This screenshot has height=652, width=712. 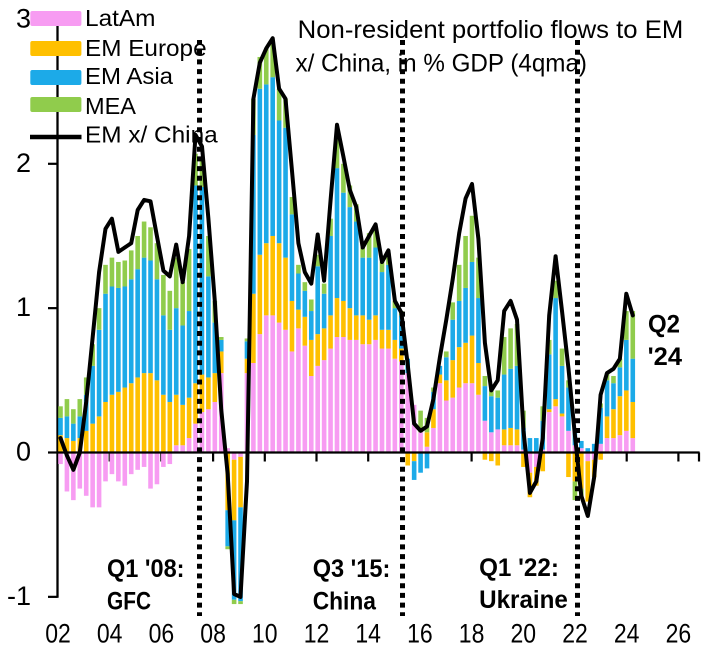 What do you see at coordinates (575, 634) in the screenshot?
I see `svg-text: 22` at bounding box center [575, 634].